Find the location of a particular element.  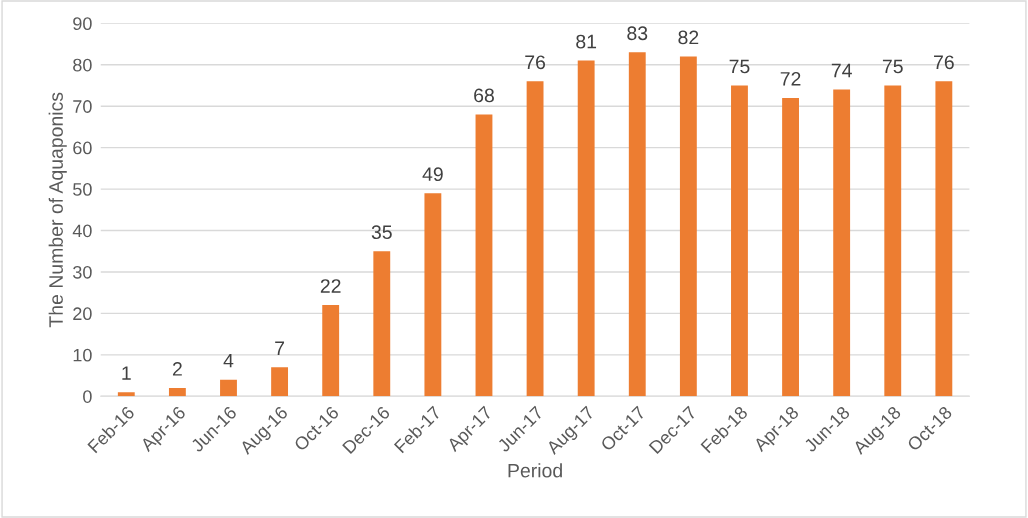

y-tick-label: 0 is located at coordinates (87, 396).